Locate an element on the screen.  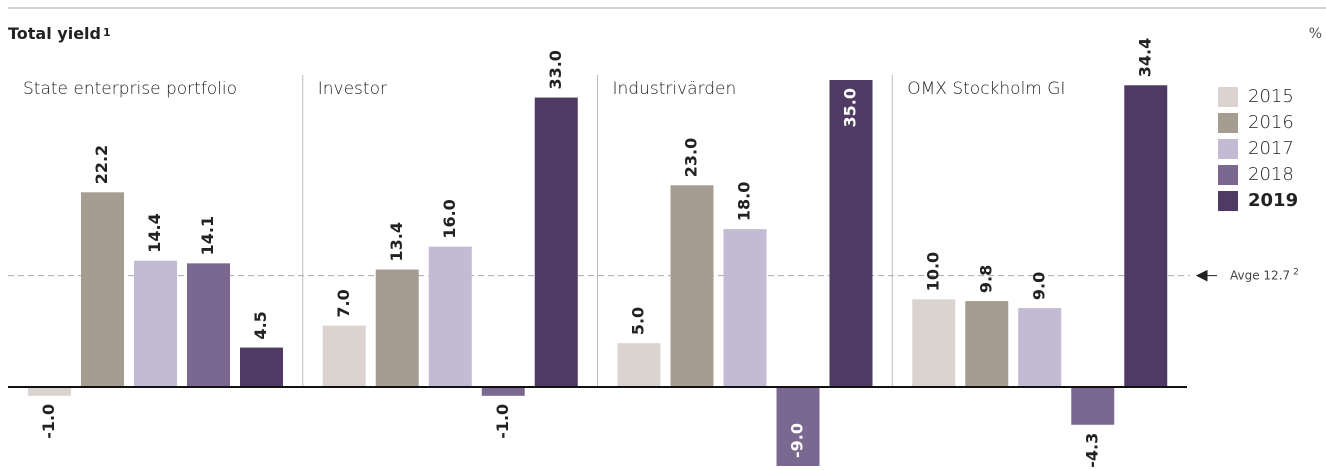
value-label: 9.8 is located at coordinates (985, 279).